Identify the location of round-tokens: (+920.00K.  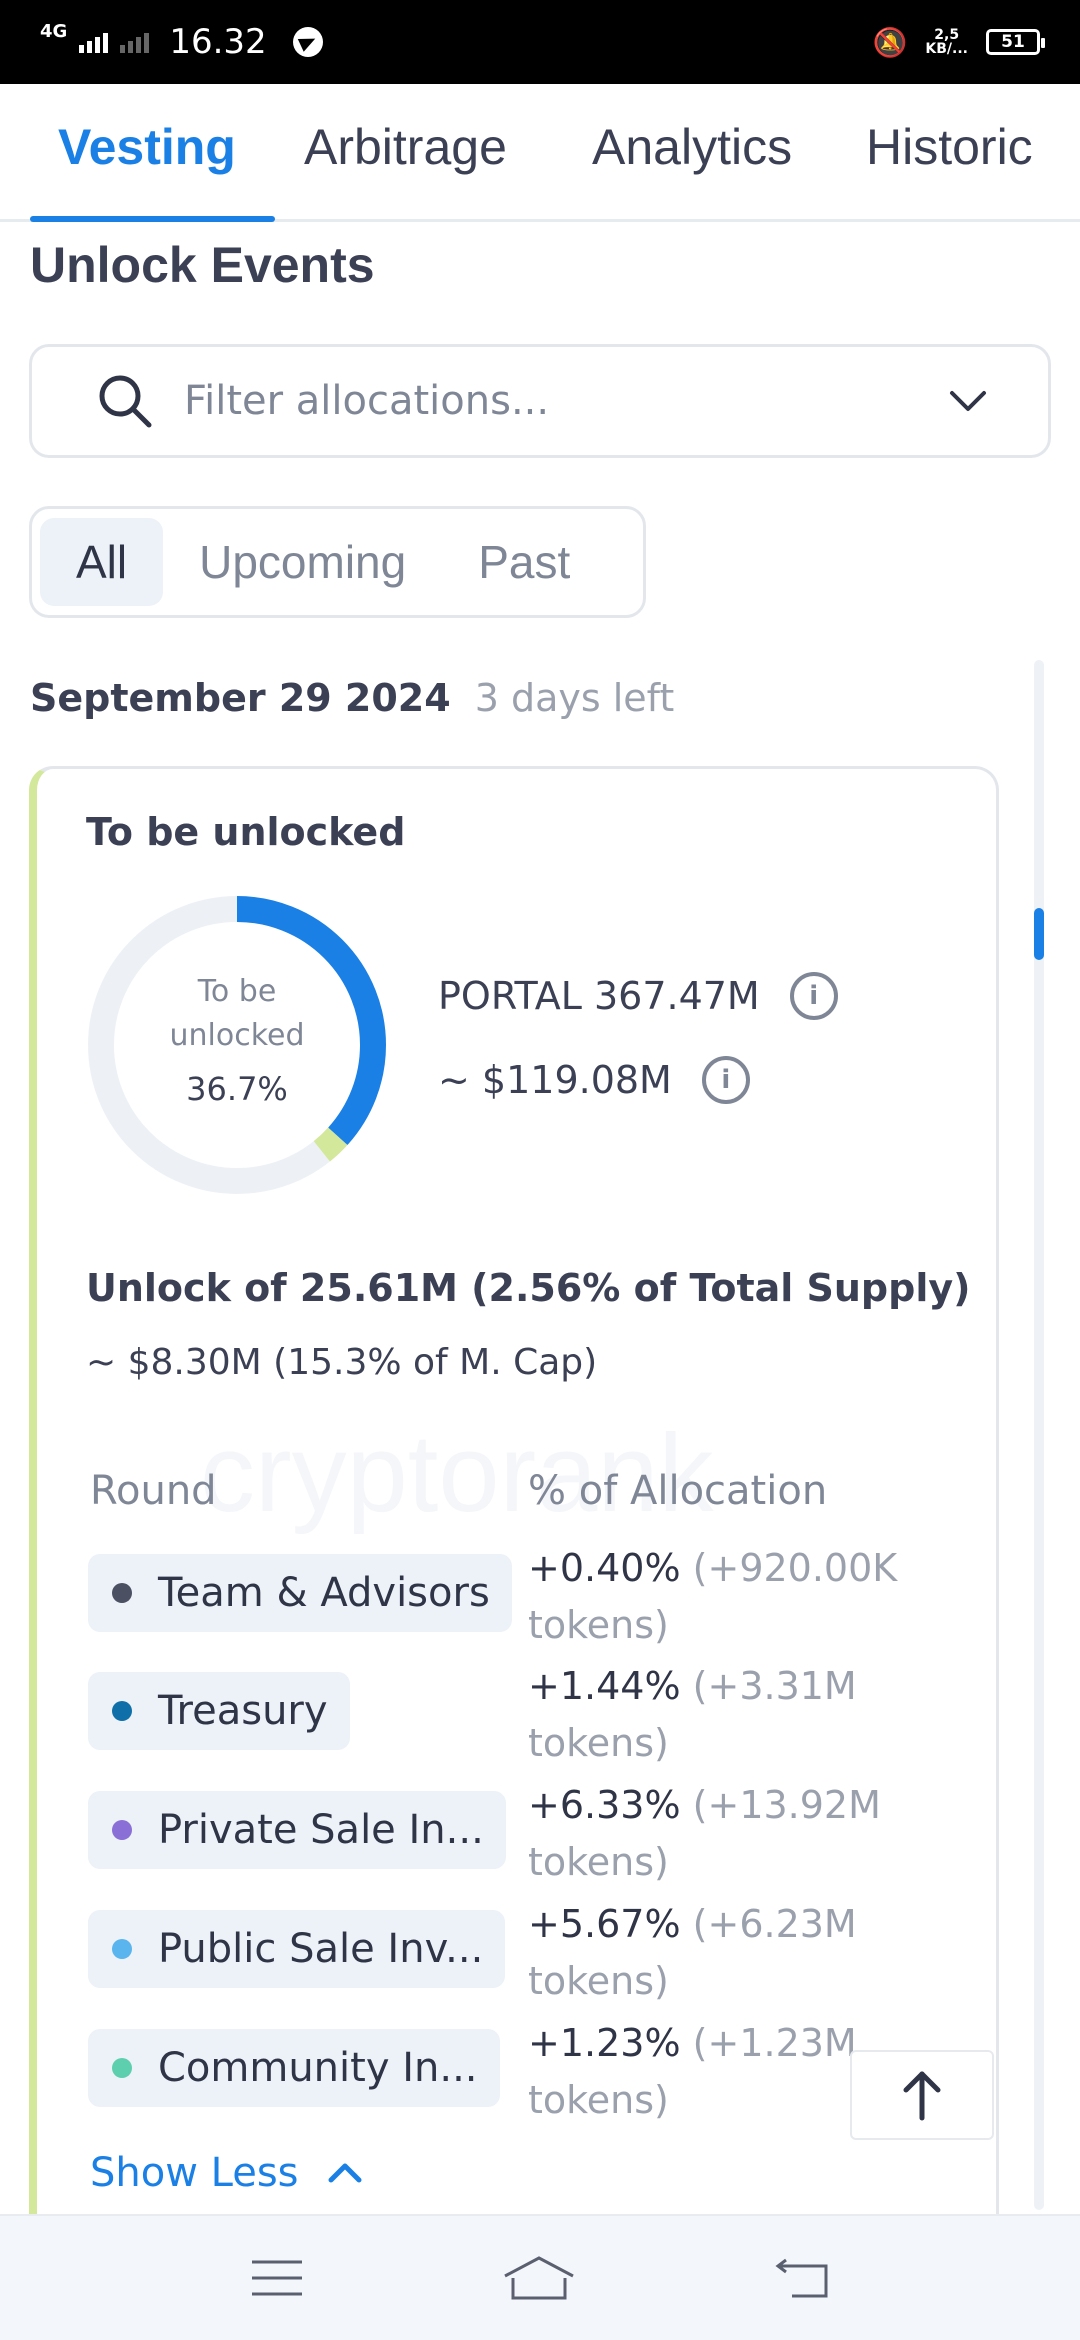
(795, 1568).